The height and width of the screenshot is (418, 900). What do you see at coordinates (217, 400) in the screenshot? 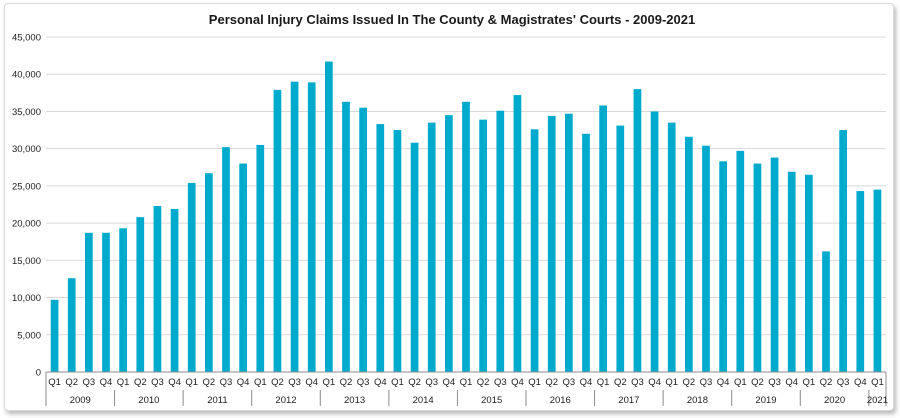
I see `year-tick-label: 2011` at bounding box center [217, 400].